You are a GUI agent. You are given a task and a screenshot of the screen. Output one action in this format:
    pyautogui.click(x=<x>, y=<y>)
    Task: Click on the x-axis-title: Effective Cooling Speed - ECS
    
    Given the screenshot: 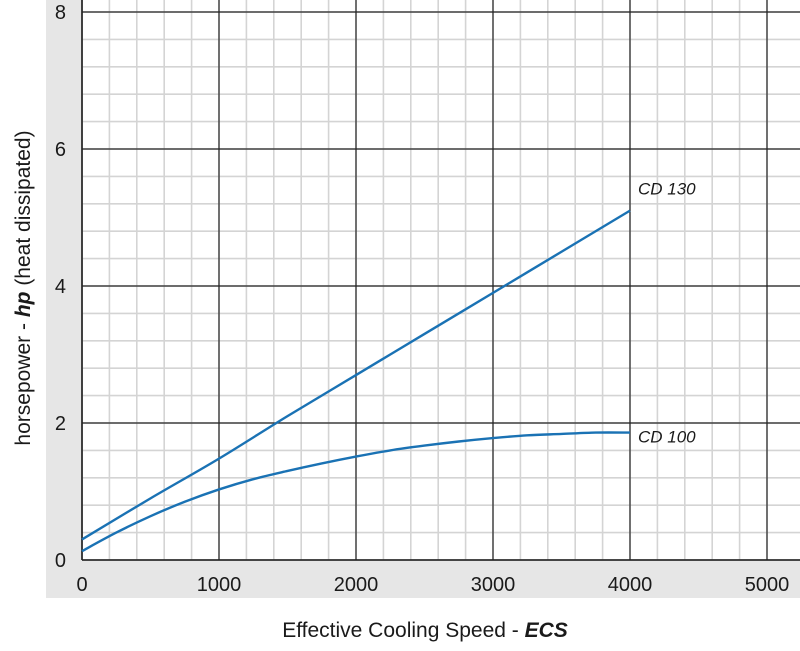 What is the action you would take?
    pyautogui.click(x=425, y=630)
    